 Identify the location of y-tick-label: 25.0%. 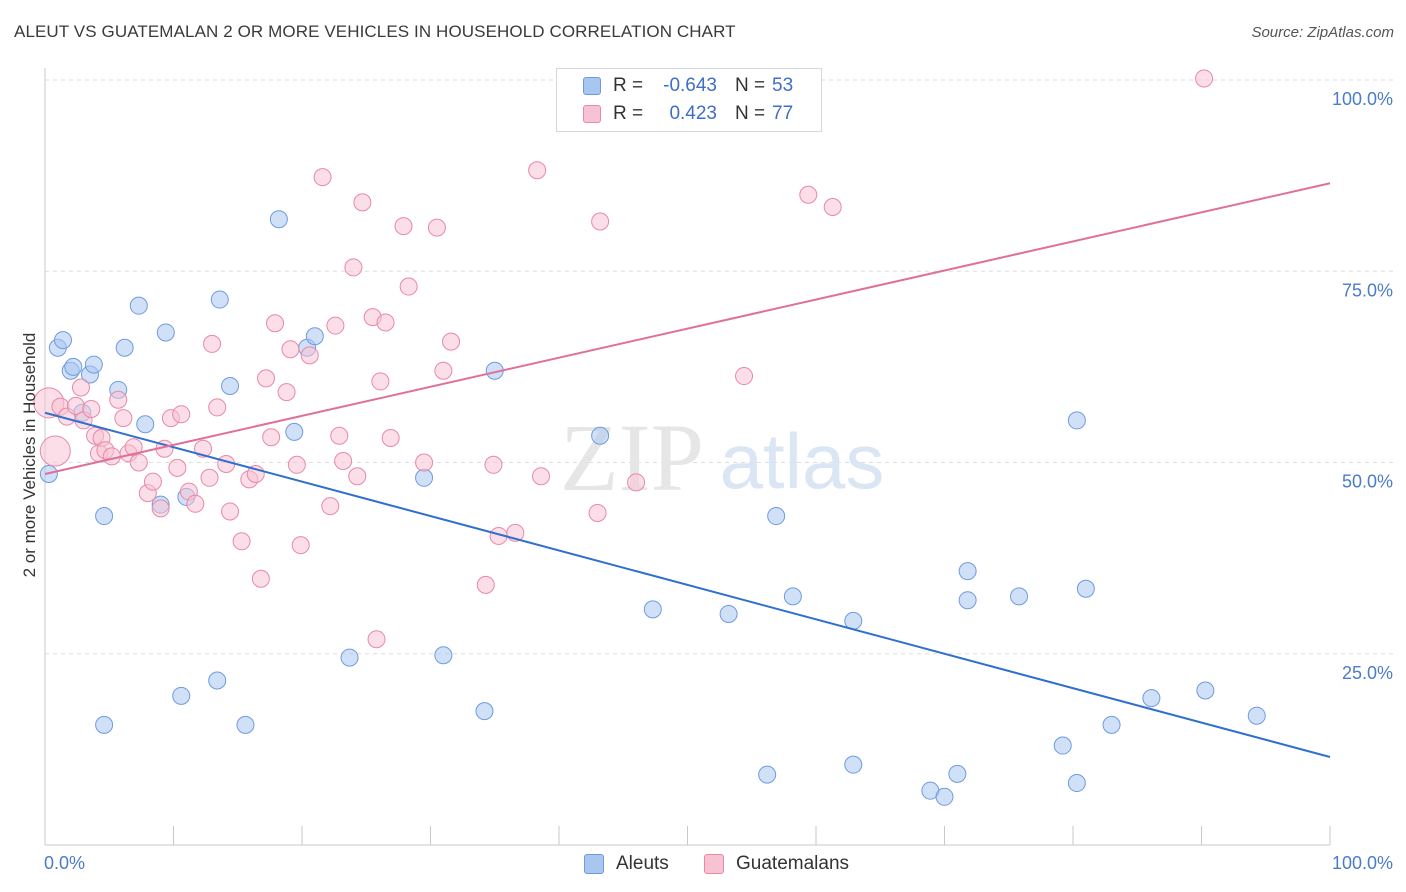
(1367, 673).